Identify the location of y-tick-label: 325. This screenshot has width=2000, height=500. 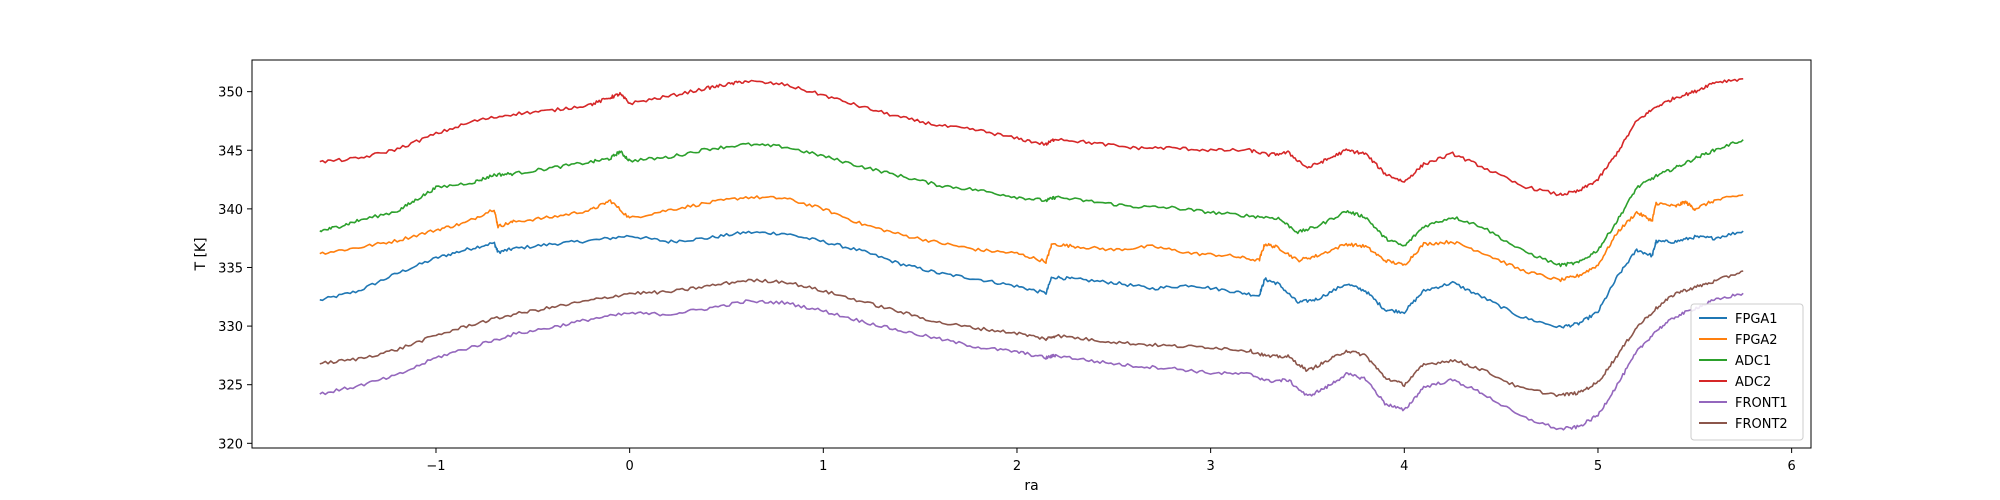
(230, 386).